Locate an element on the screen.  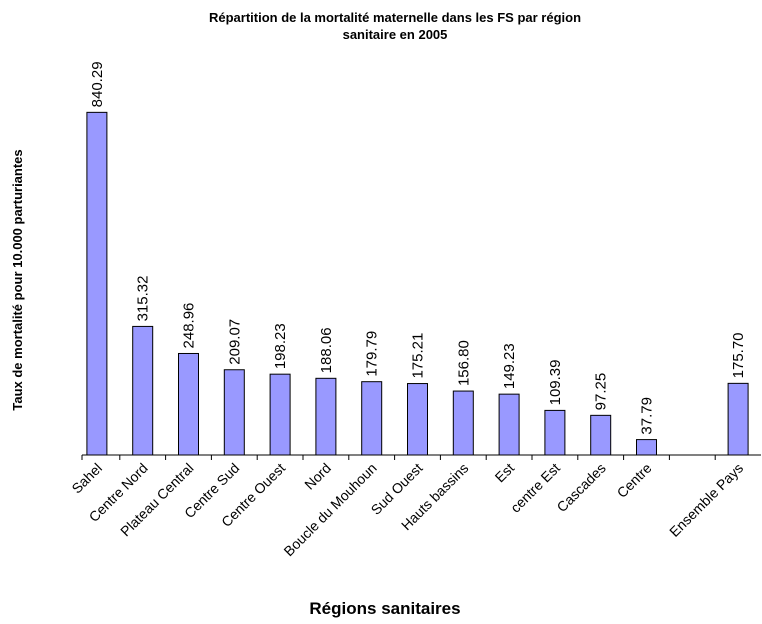
x-tick-label: Est is located at coordinates (505, 473).